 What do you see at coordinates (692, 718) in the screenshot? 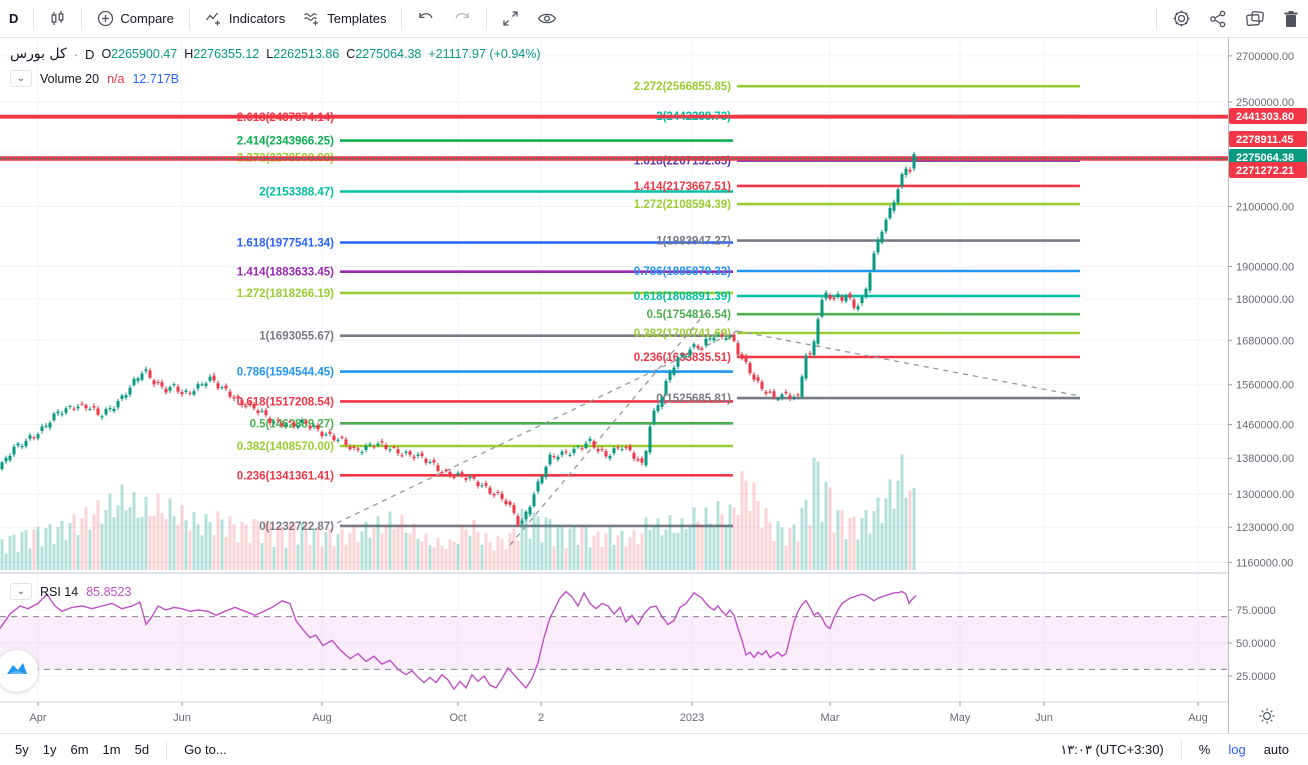
I see `svg-text: 2023` at bounding box center [692, 718].